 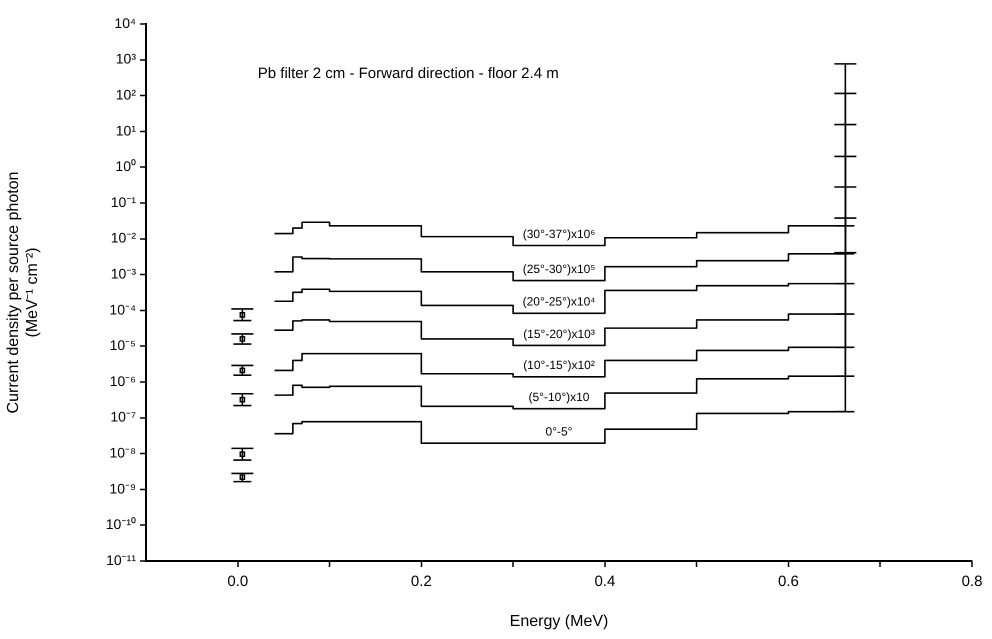 What do you see at coordinates (559, 233) in the screenshot?
I see `series-label: (30°-37°)x10⁶` at bounding box center [559, 233].